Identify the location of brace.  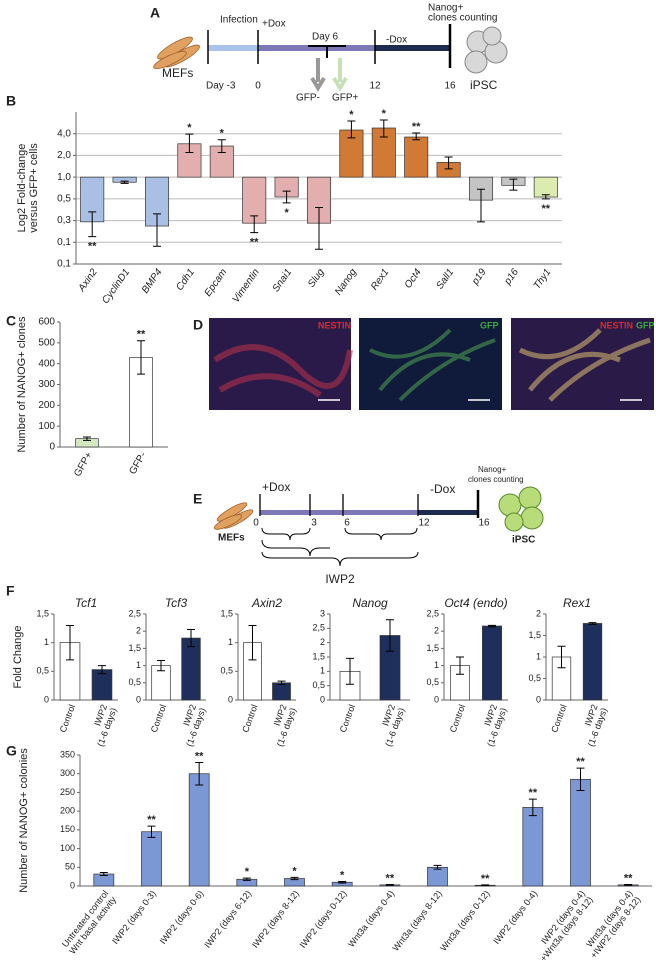
(340, 547).